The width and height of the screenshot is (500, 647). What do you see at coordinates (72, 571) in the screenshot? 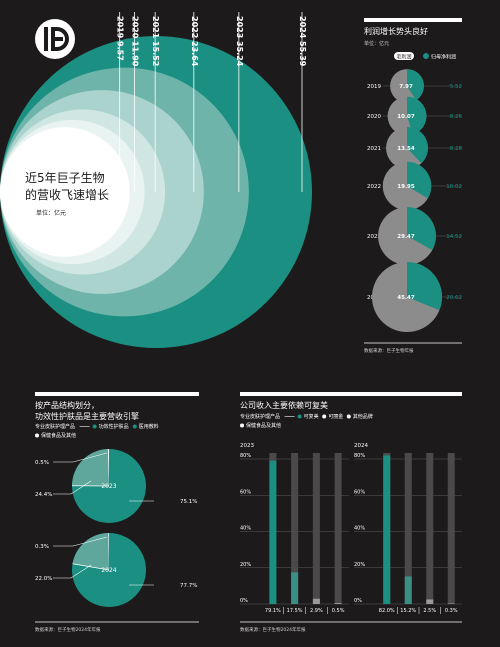
I see `structure-callout-mid-2024` at bounding box center [72, 571].